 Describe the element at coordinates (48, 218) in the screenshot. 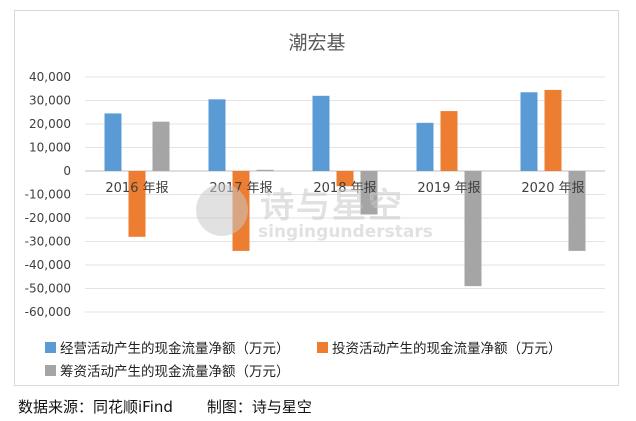

I see `y-tick-label: -20,000` at that location.